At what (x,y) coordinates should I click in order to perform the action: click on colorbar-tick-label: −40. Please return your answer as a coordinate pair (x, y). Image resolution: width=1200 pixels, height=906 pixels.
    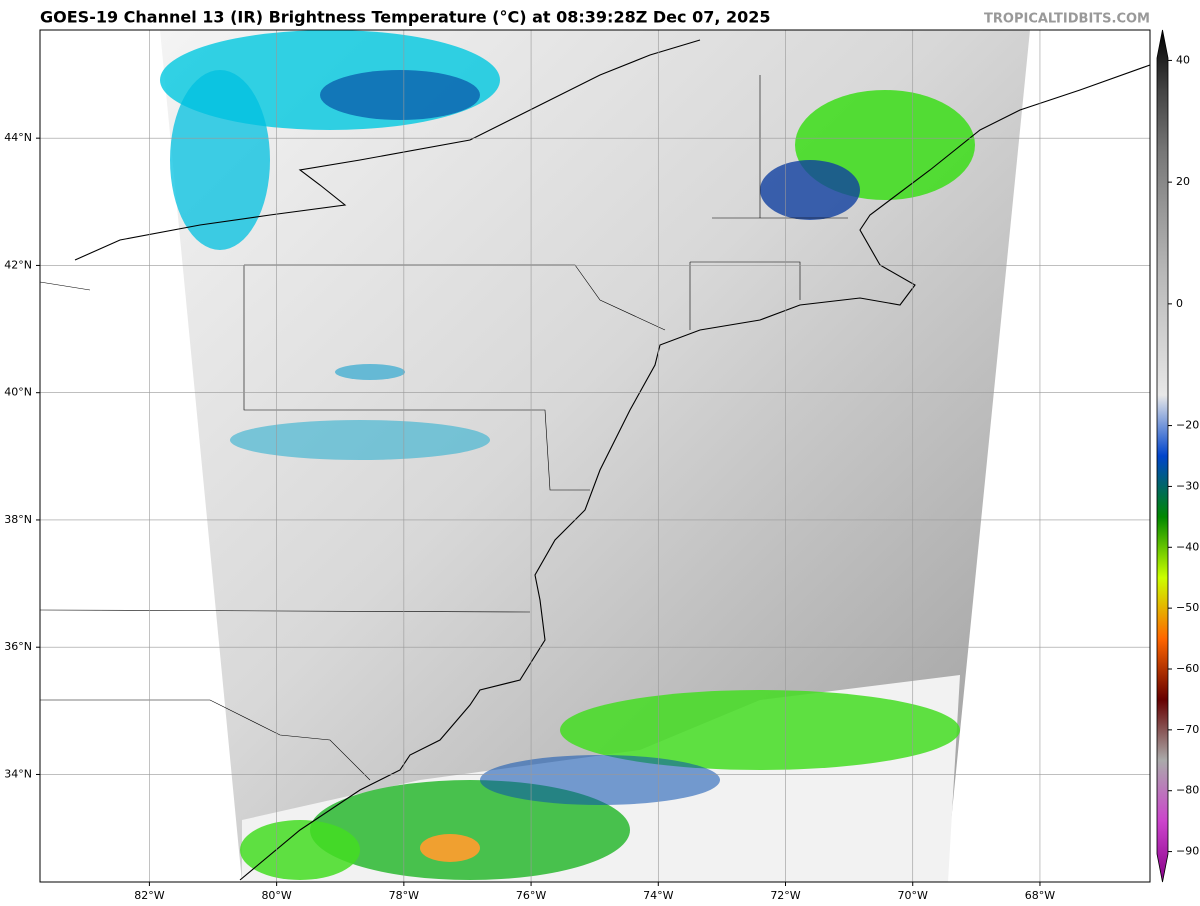
    Looking at the image, I should click on (1187, 546).